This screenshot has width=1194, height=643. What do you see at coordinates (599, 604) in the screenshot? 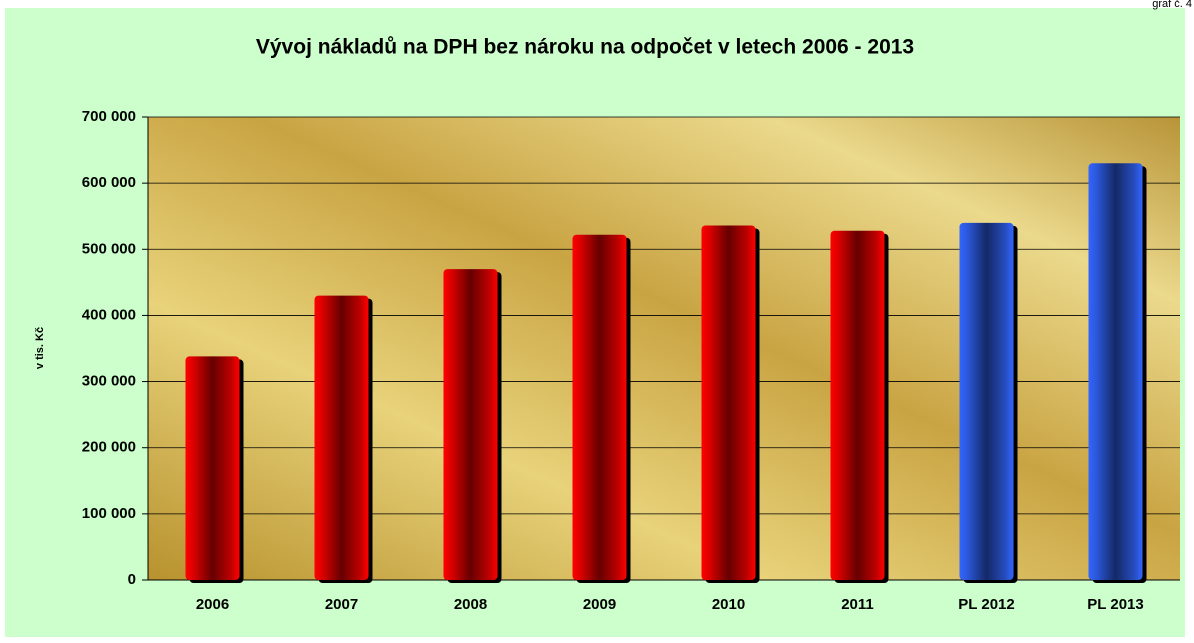
I see `x-tick-label: 2009` at bounding box center [599, 604].